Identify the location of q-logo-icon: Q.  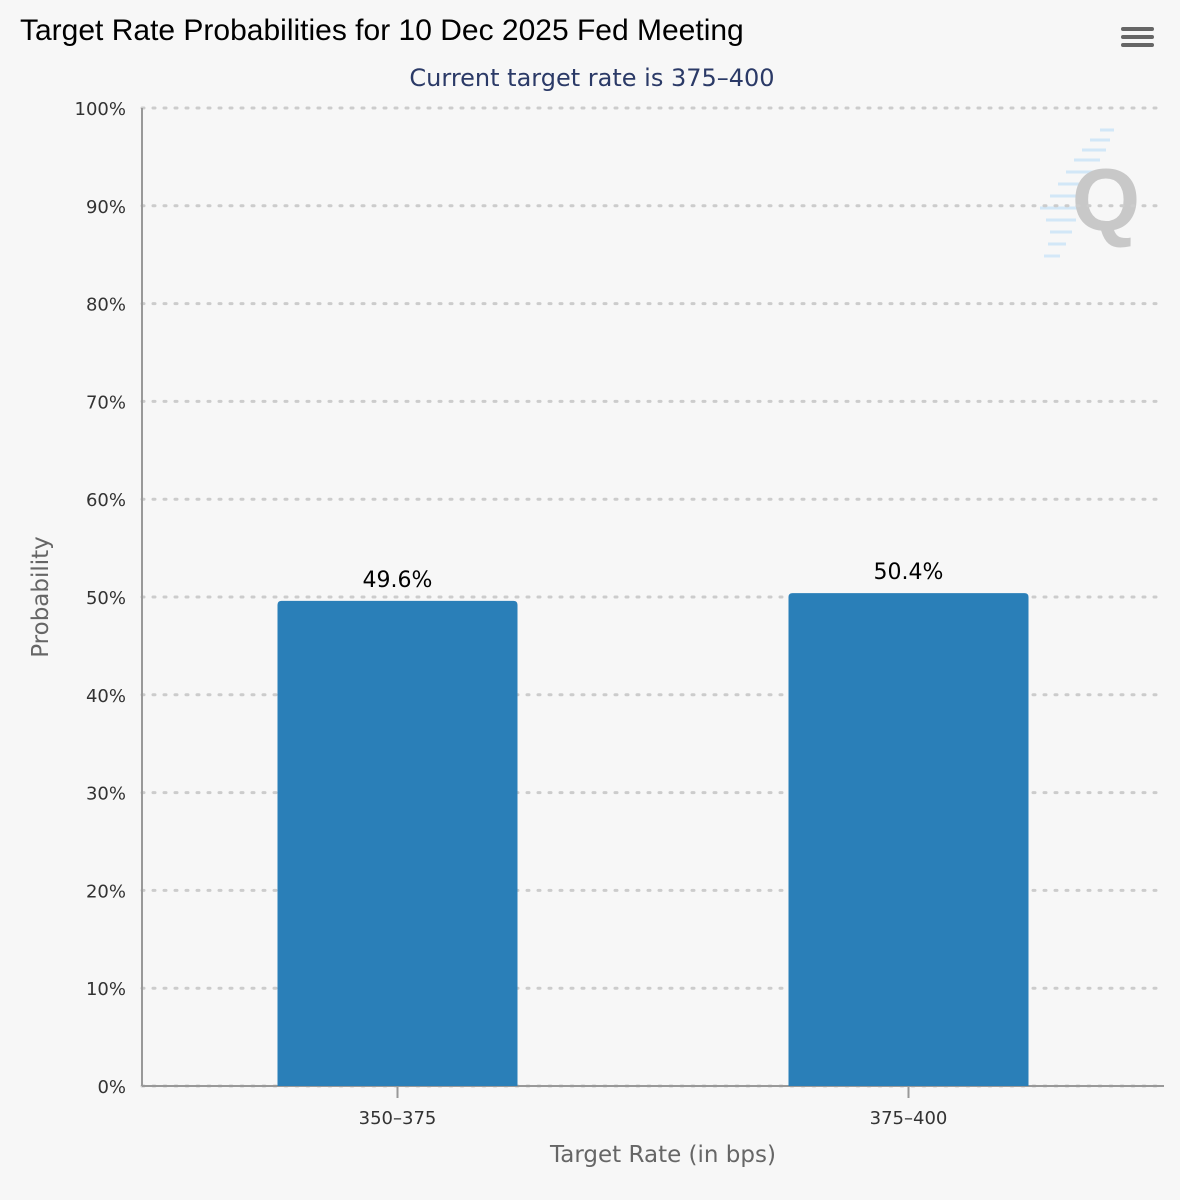
(1090, 193).